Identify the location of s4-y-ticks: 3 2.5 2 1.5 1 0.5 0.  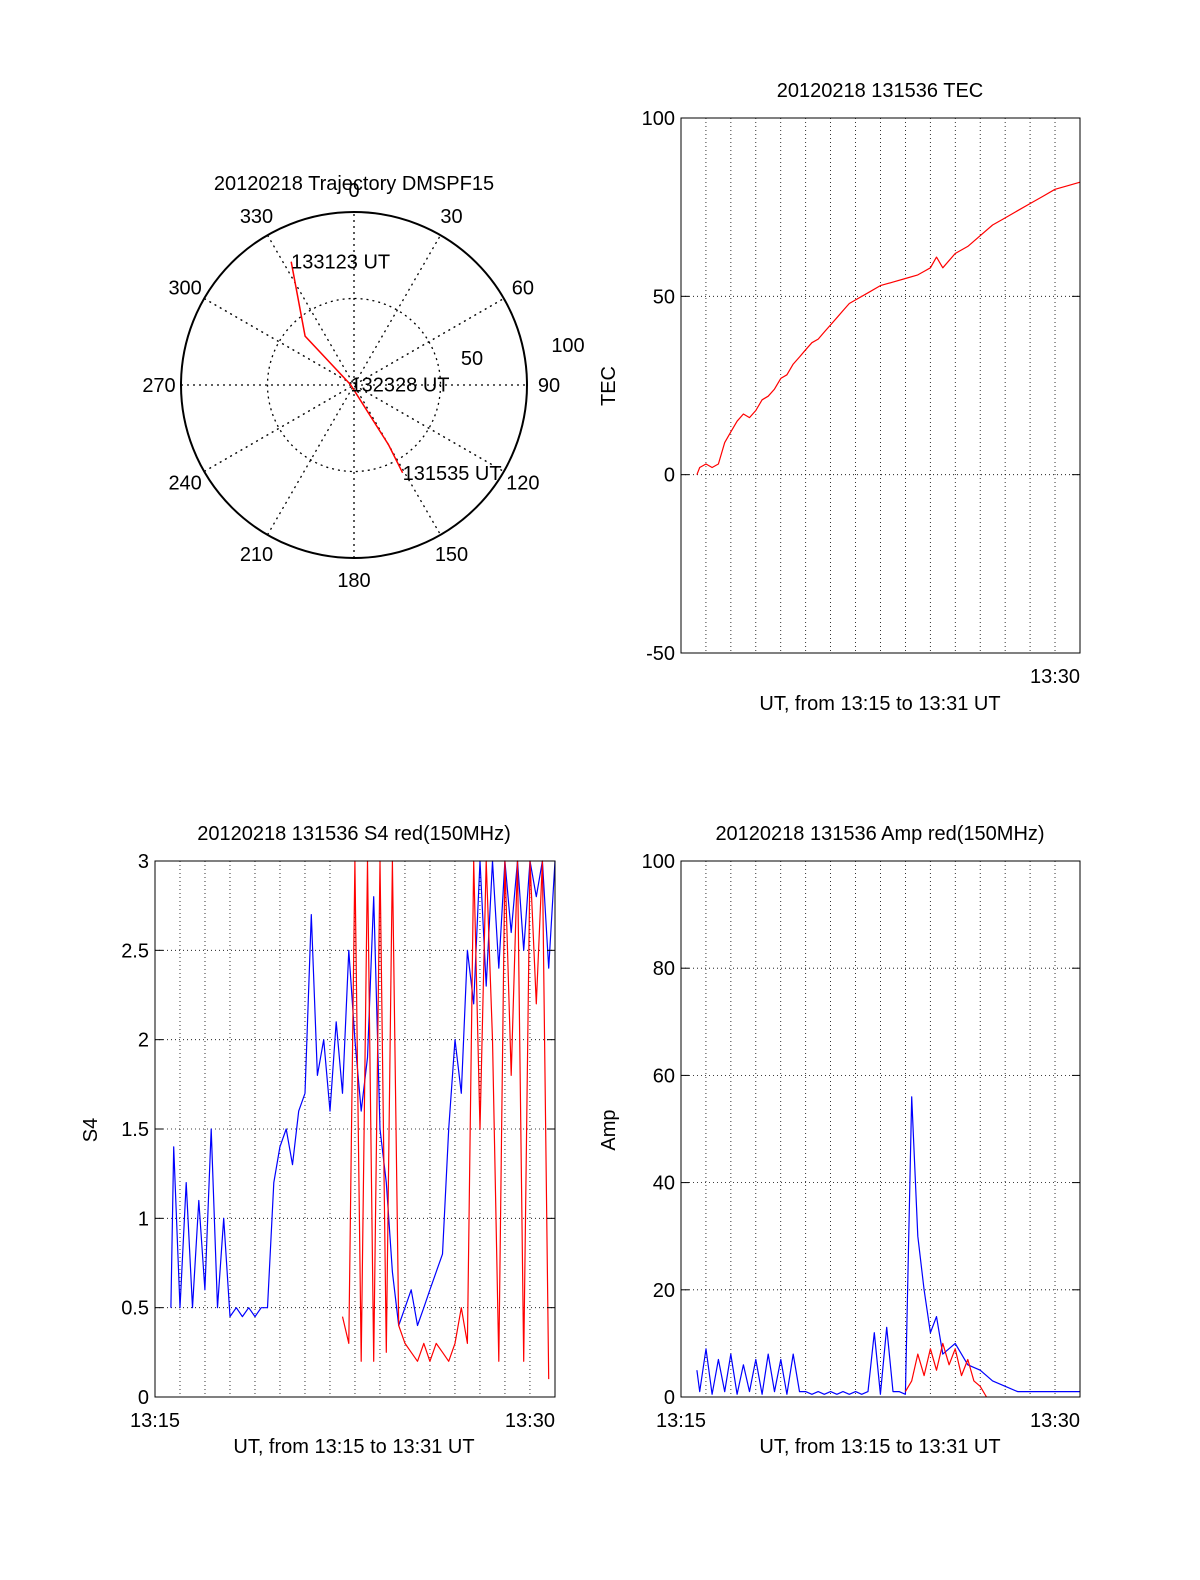
(338, 1130).